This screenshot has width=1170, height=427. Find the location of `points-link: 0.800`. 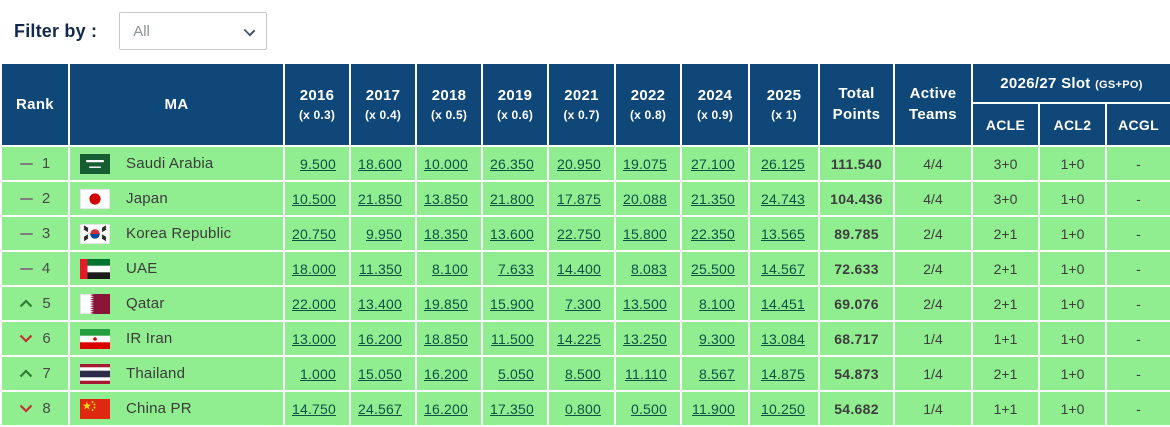

points-link: 0.800 is located at coordinates (582, 408).